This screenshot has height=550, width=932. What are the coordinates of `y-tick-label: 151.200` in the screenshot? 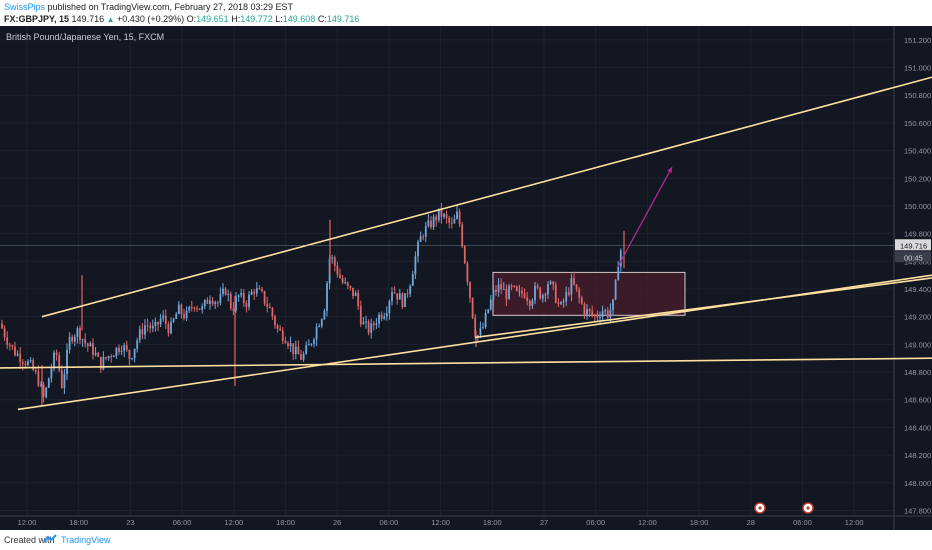 It's located at (917, 40).